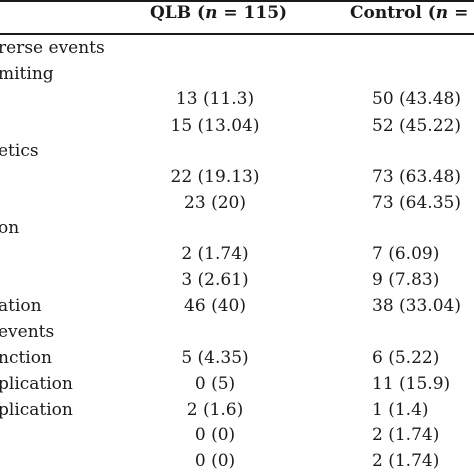 Image resolution: width=474 pixels, height=474 pixels. Describe the element at coordinates (411, 384) in the screenshot. I see `control-value: 11 (15.9)` at that location.